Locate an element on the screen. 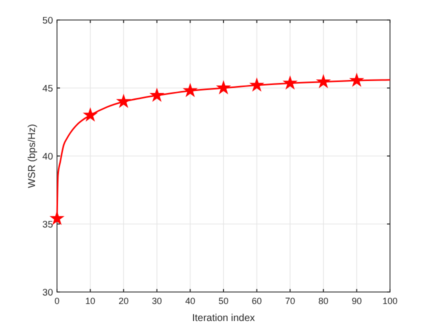 The height and width of the screenshot is (327, 436). x-tick-label: 20 is located at coordinates (123, 301).